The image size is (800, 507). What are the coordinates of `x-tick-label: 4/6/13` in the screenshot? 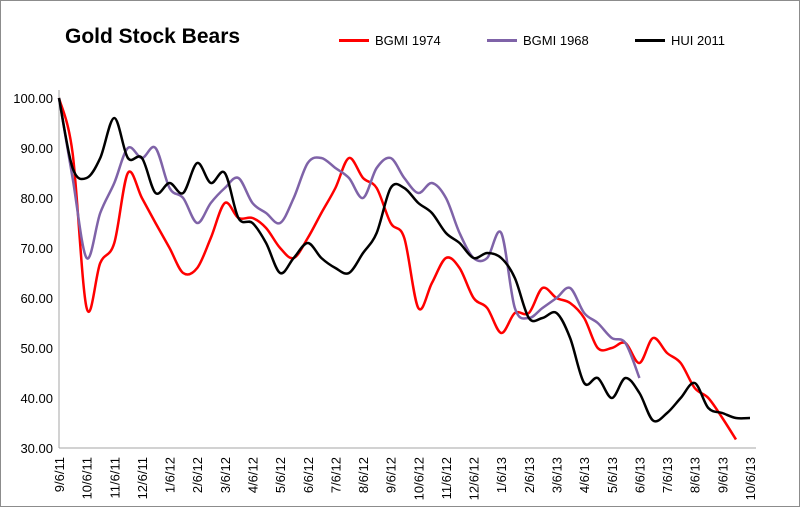 It's located at (584, 475).